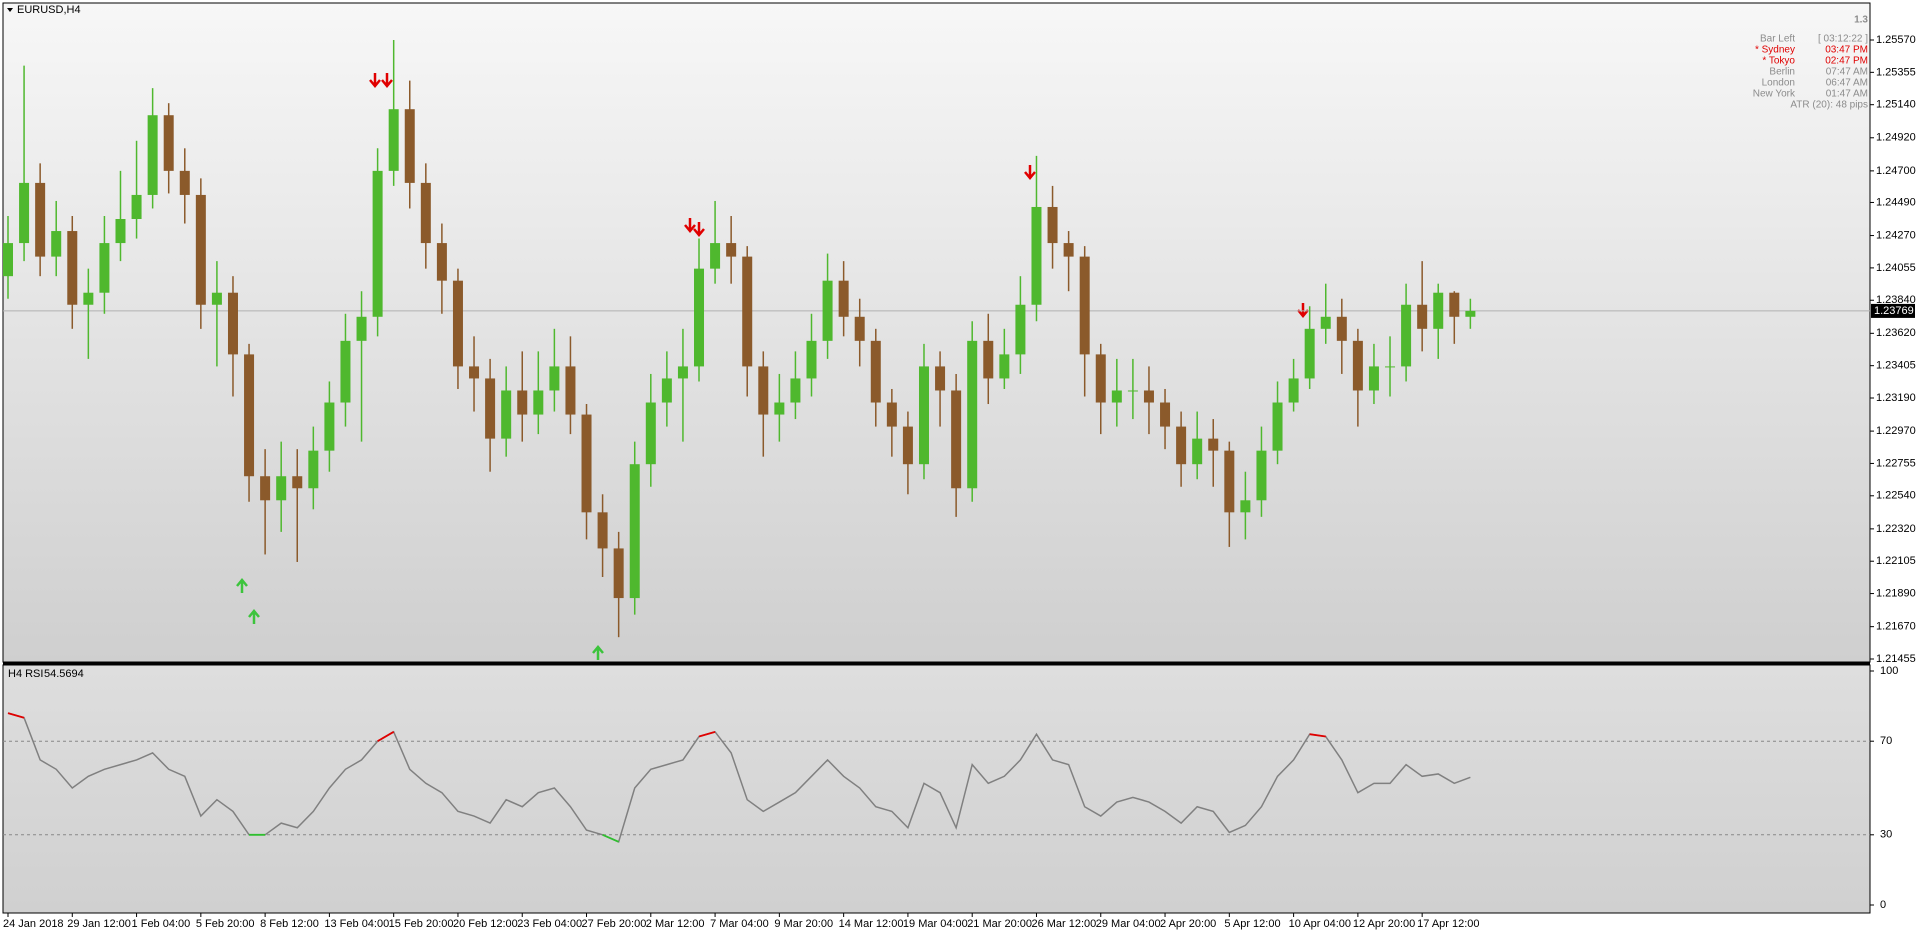 The width and height of the screenshot is (1916, 933). What do you see at coordinates (1896, 561) in the screenshot?
I see `y-tick-label: 1.22105` at bounding box center [1896, 561].